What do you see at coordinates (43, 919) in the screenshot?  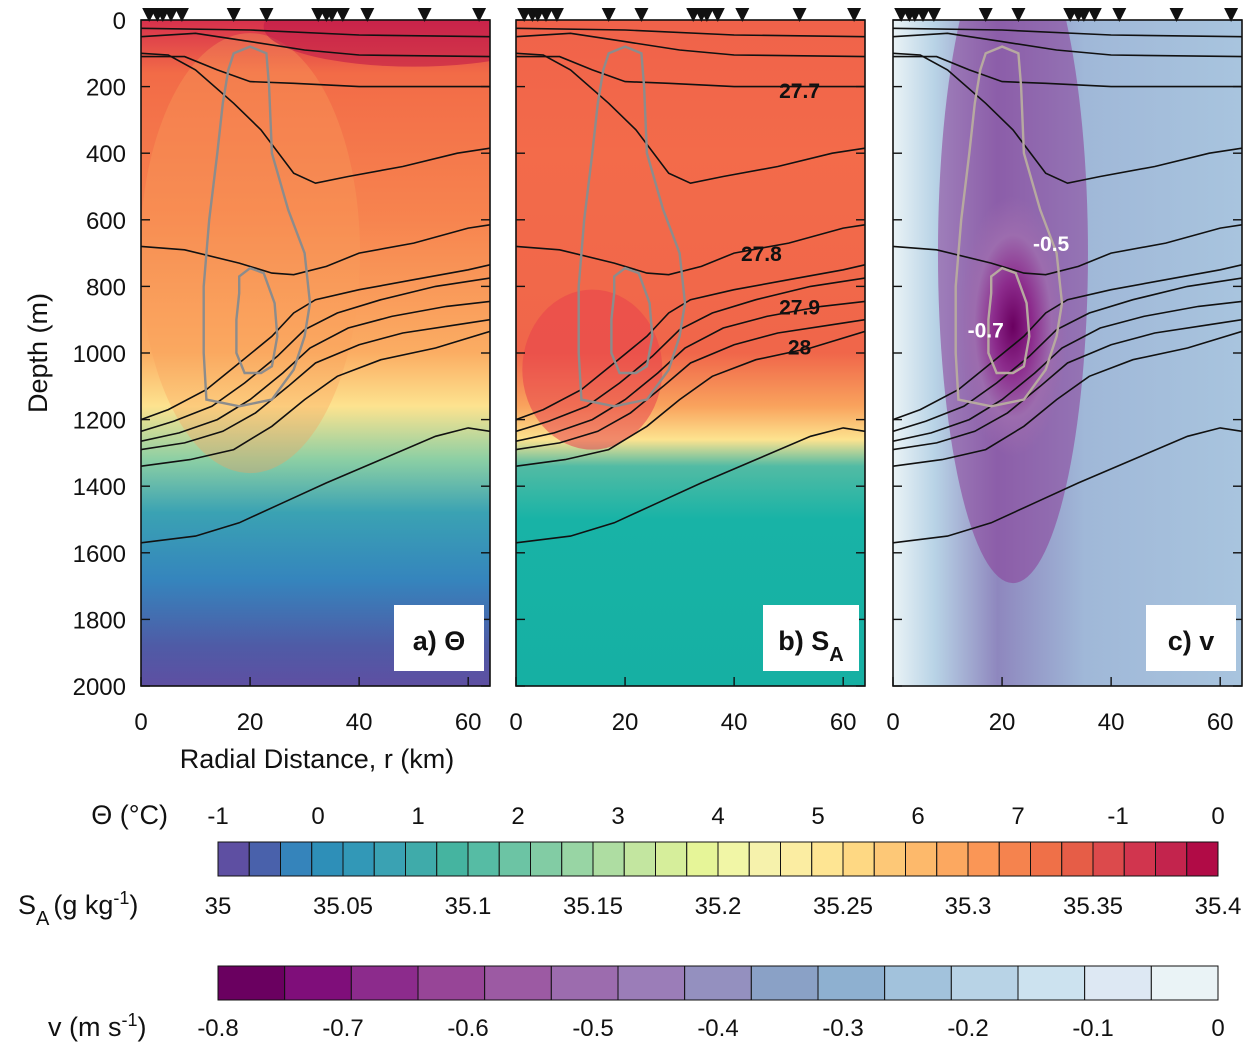 I see `salinity-label-subscript: A` at bounding box center [43, 919].